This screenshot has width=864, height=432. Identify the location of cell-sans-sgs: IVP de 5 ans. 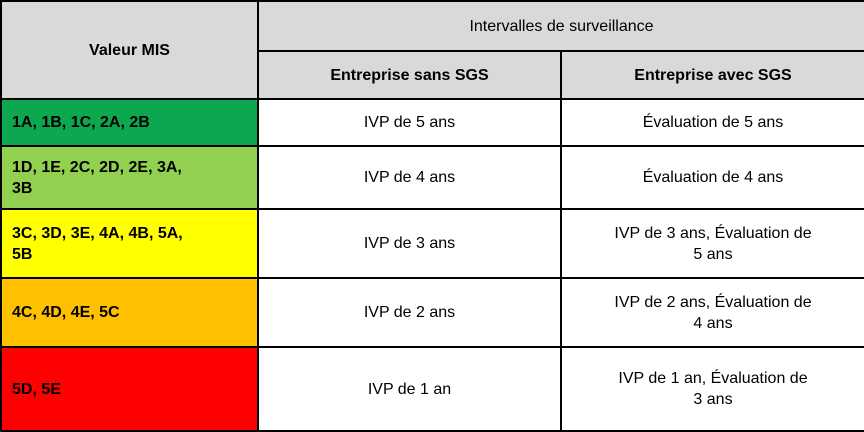
(409, 122).